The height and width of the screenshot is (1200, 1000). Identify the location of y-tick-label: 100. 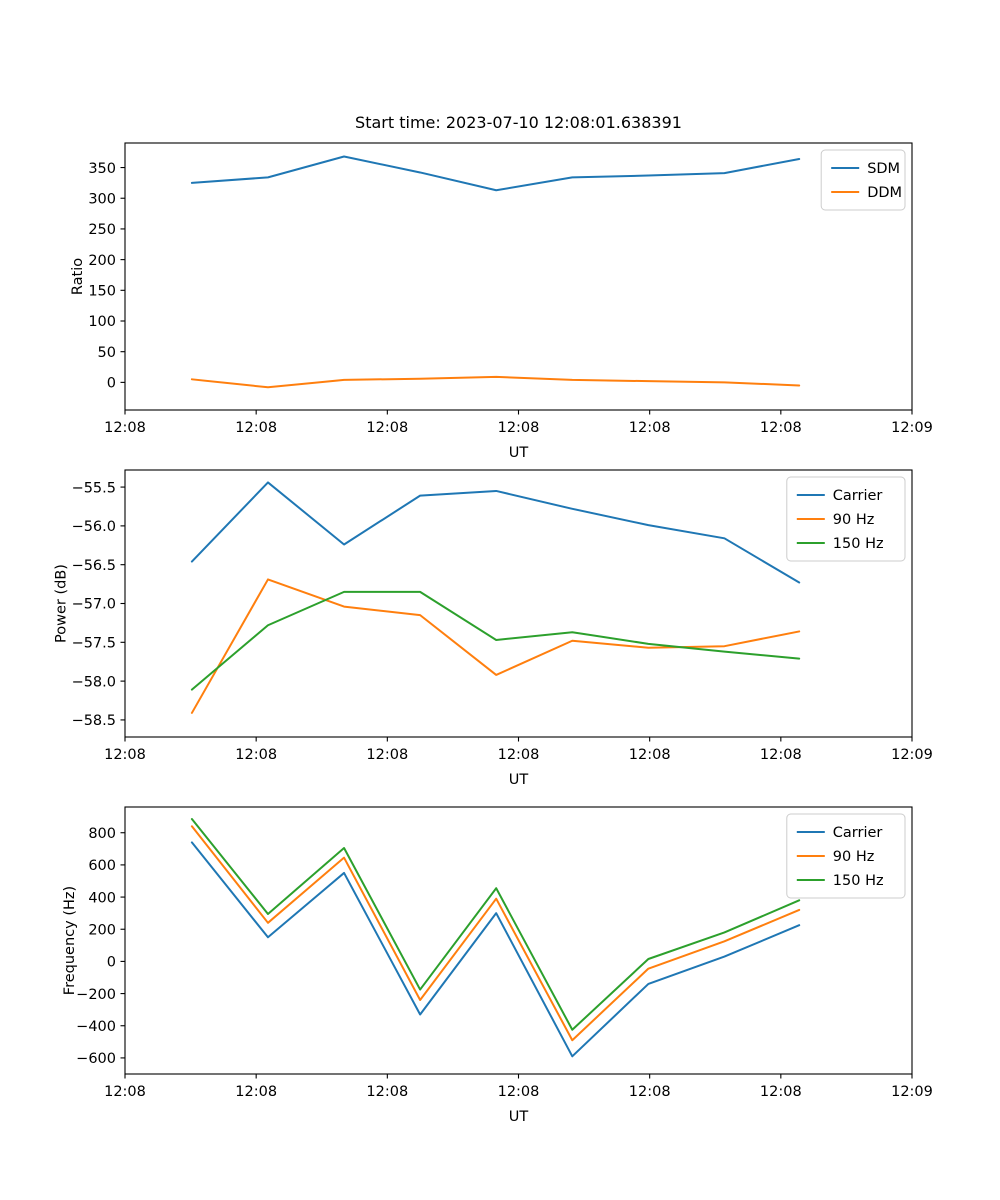
(102, 322).